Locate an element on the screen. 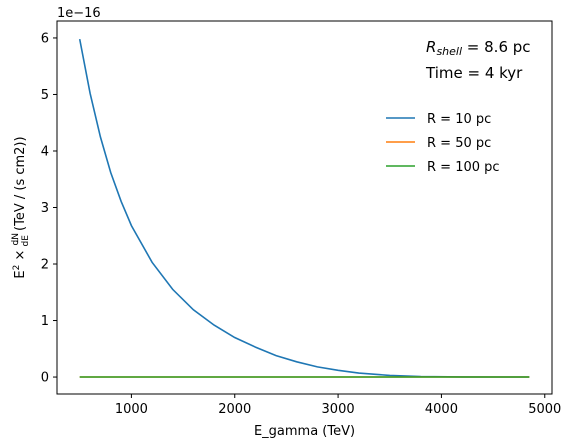  x-tick-label: 1000 is located at coordinates (131, 409).